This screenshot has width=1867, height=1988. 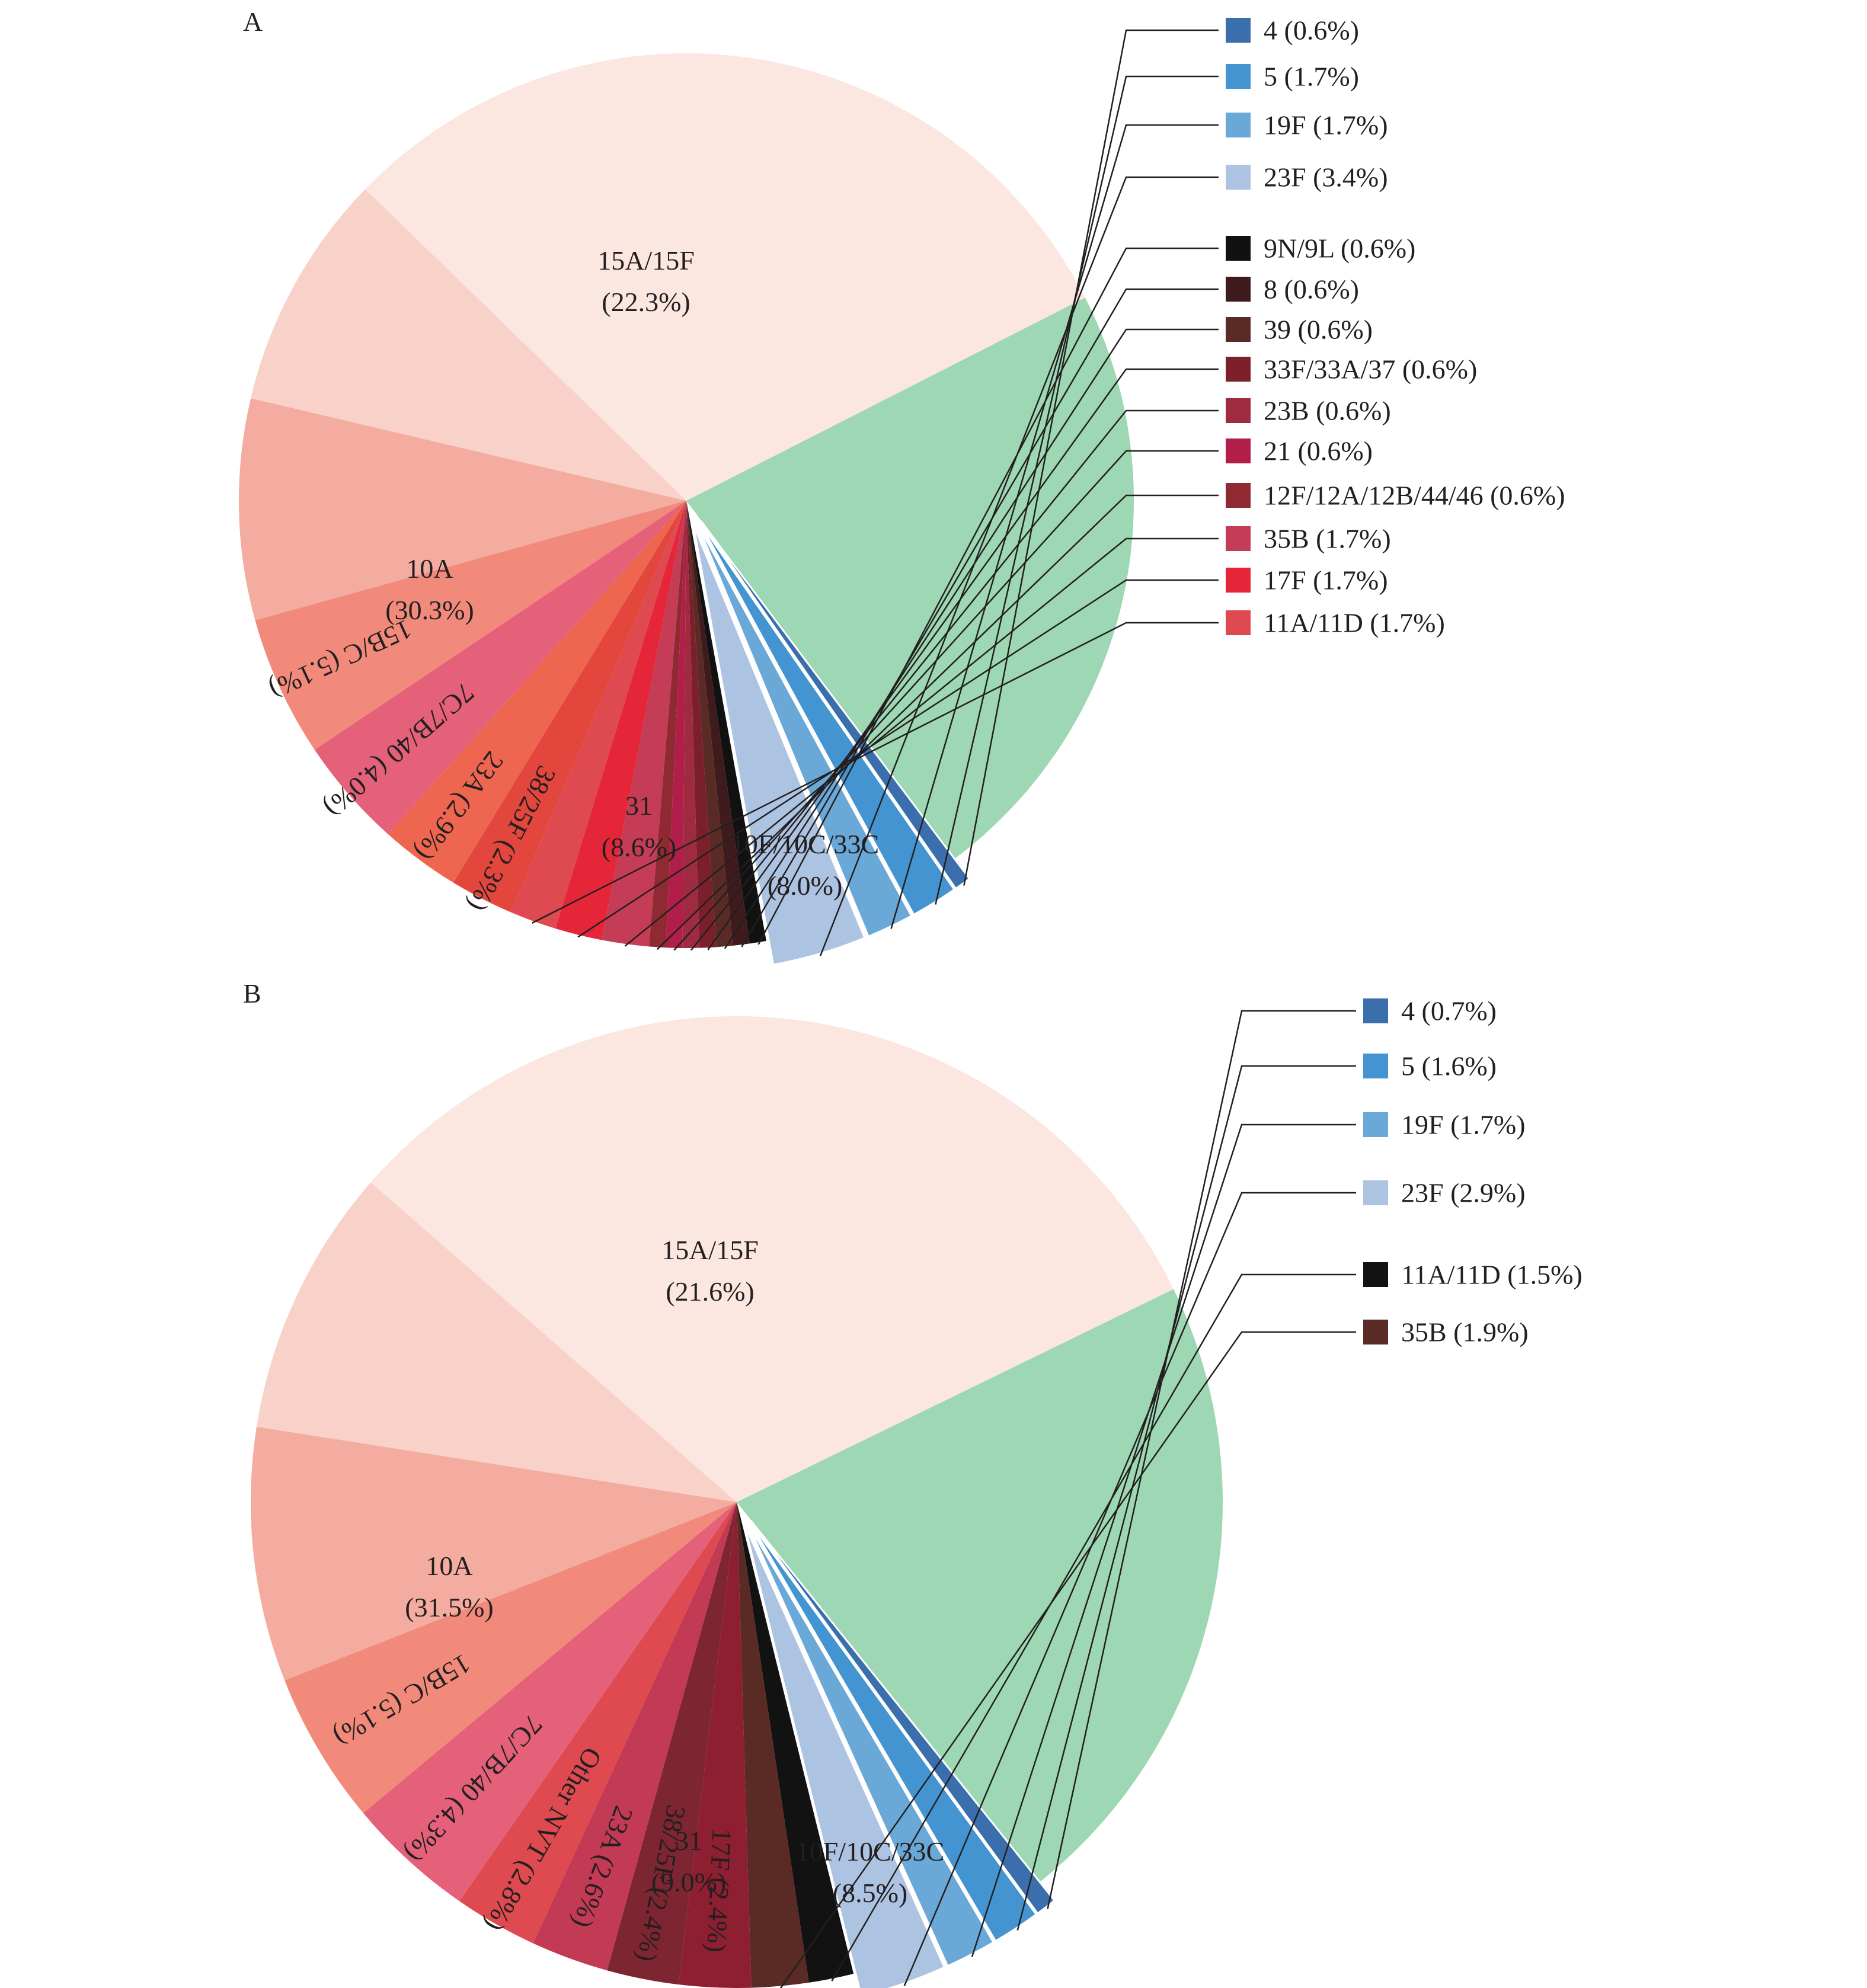 I want to click on legend-label-23f: 23F (3.4%), so click(x=1326, y=177).